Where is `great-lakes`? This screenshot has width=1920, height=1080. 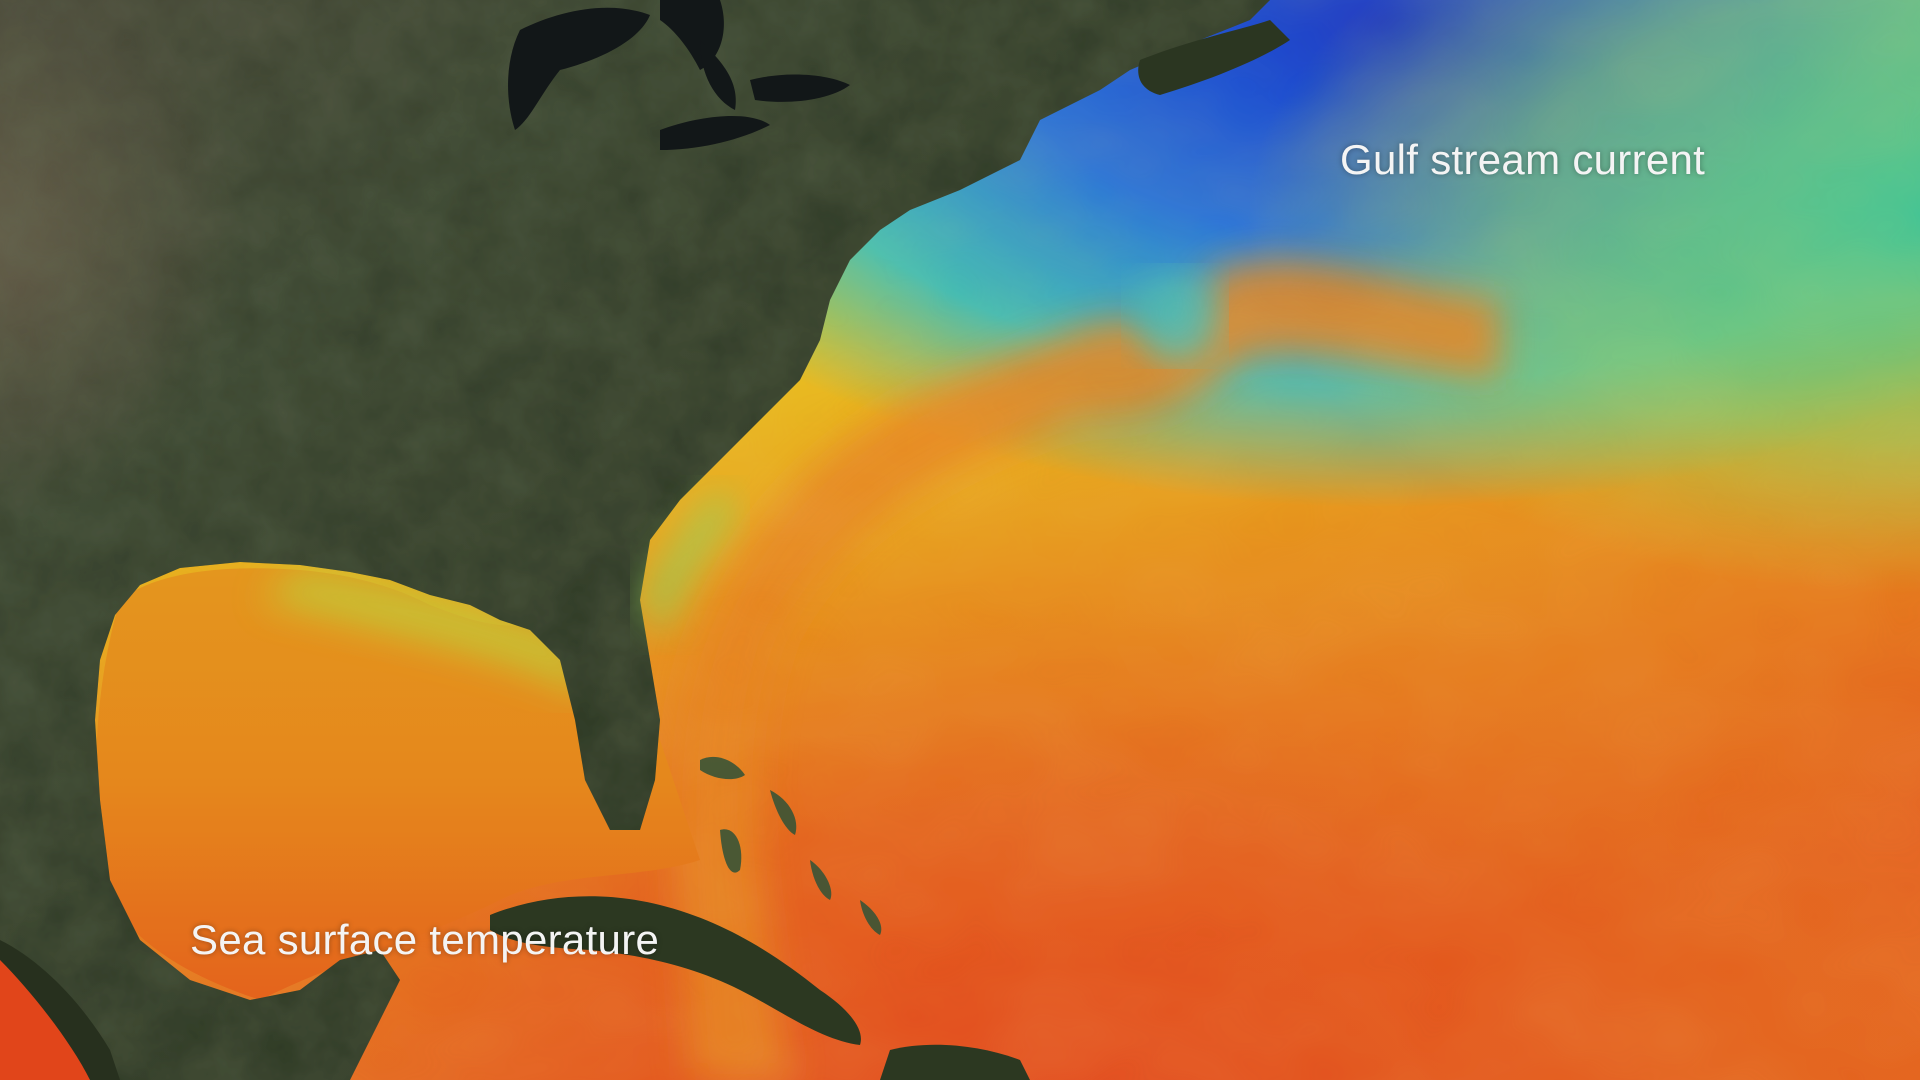
great-lakes is located at coordinates (679, 75).